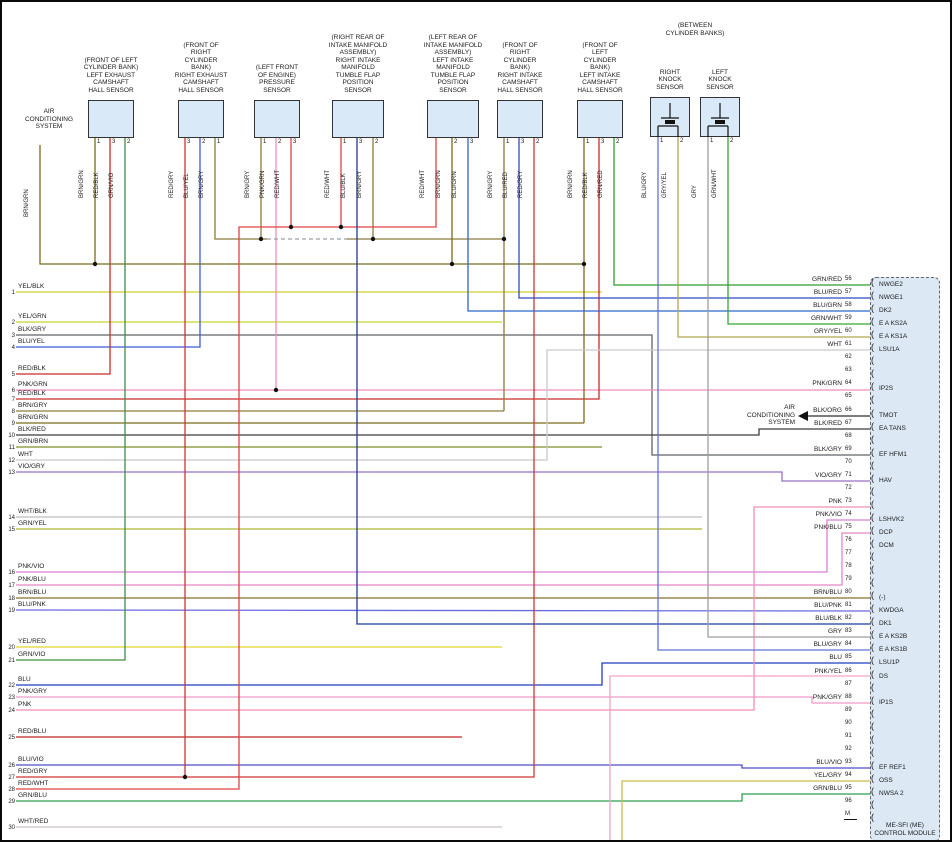 The width and height of the screenshot is (952, 842). What do you see at coordinates (31, 286) in the screenshot?
I see `left-wire-color-label: YEL/BLK` at bounding box center [31, 286].